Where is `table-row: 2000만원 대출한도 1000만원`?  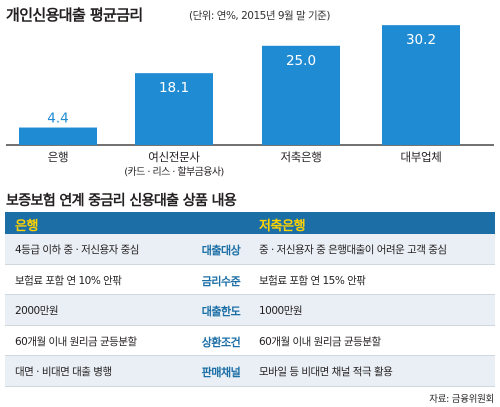 table-row: 2000만원 대출한도 1000만원 is located at coordinates (250, 310).